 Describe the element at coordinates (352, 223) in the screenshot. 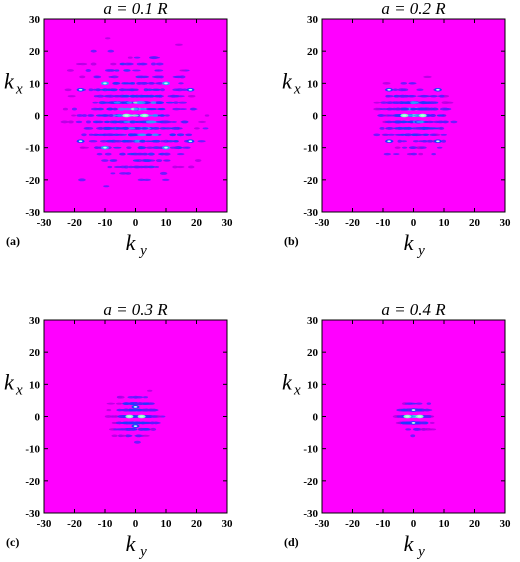

I see `x-tick-label: -20` at that location.